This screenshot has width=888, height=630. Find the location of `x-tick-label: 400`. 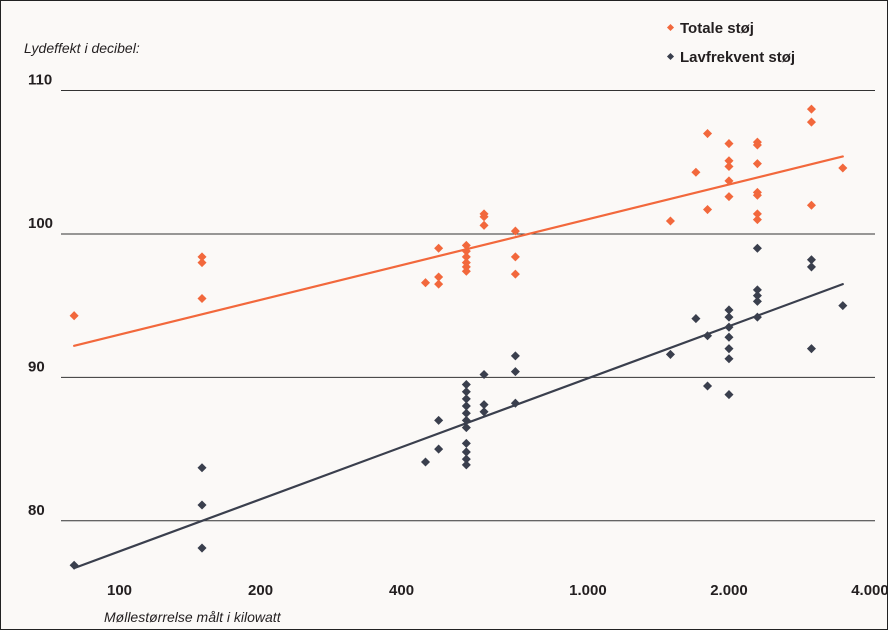

x-tick-label: 400 is located at coordinates (401, 590).